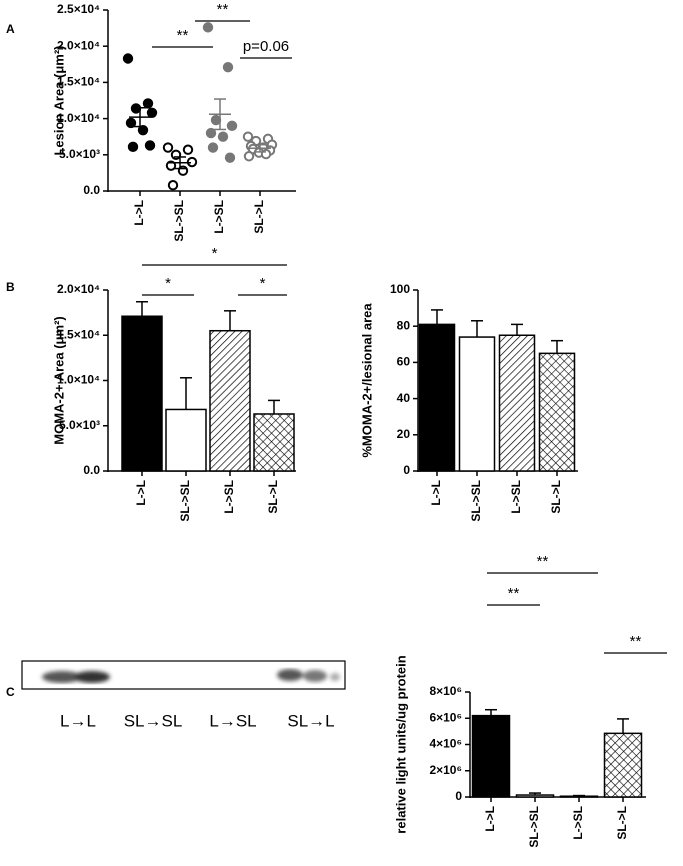  Describe the element at coordinates (153, 720) in the screenshot. I see `lane-label: SL→SL` at that location.